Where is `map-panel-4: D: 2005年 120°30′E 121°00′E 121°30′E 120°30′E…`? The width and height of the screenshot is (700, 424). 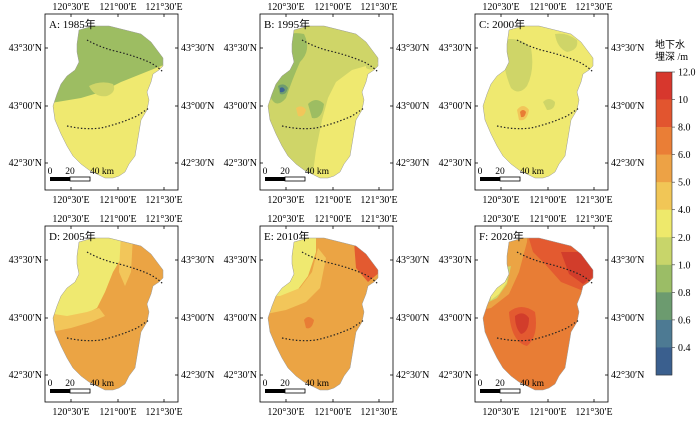 map-panel-4: D: 2005年 120°30′E 121°00′E 121°30′E 120°30′E… is located at coordinates (112, 316).